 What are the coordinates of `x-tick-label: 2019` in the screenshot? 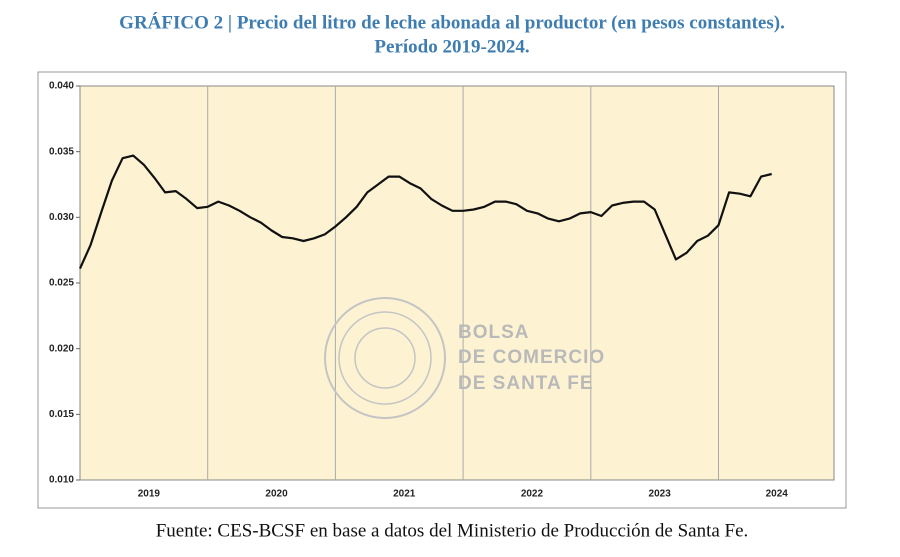 It's located at (149, 494).